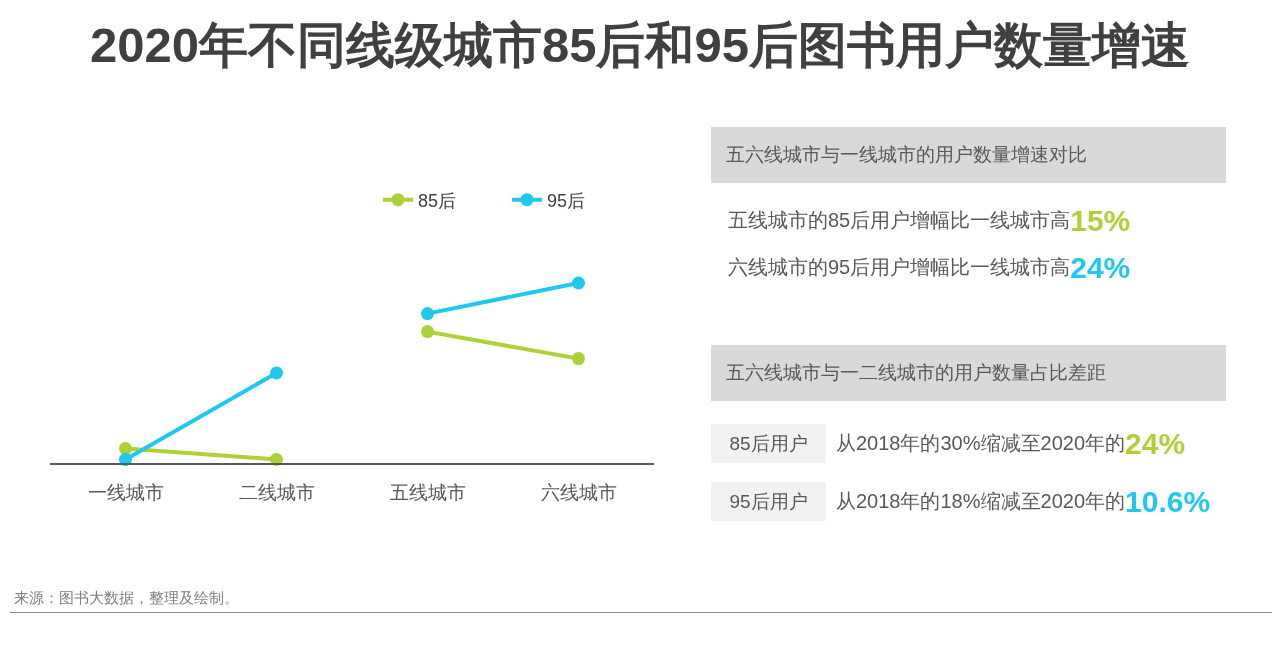 This screenshot has width=1280, height=655. What do you see at coordinates (437, 200) in the screenshot?
I see `legend-label: 85后` at bounding box center [437, 200].